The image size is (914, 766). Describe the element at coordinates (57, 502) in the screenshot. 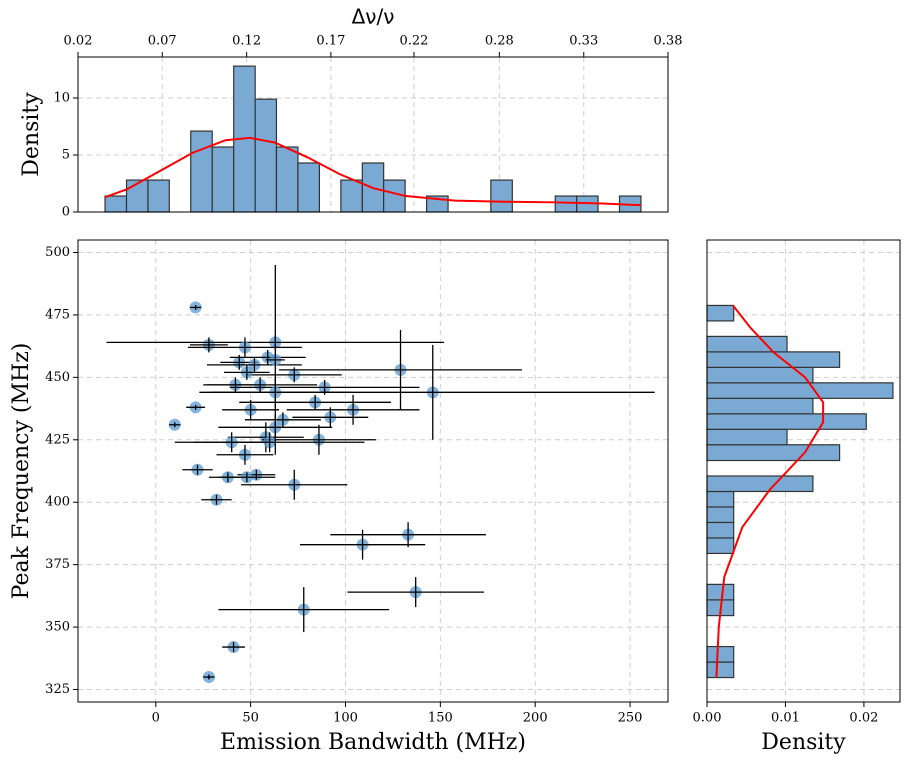

I see `y-tick-label: 400` at that location.